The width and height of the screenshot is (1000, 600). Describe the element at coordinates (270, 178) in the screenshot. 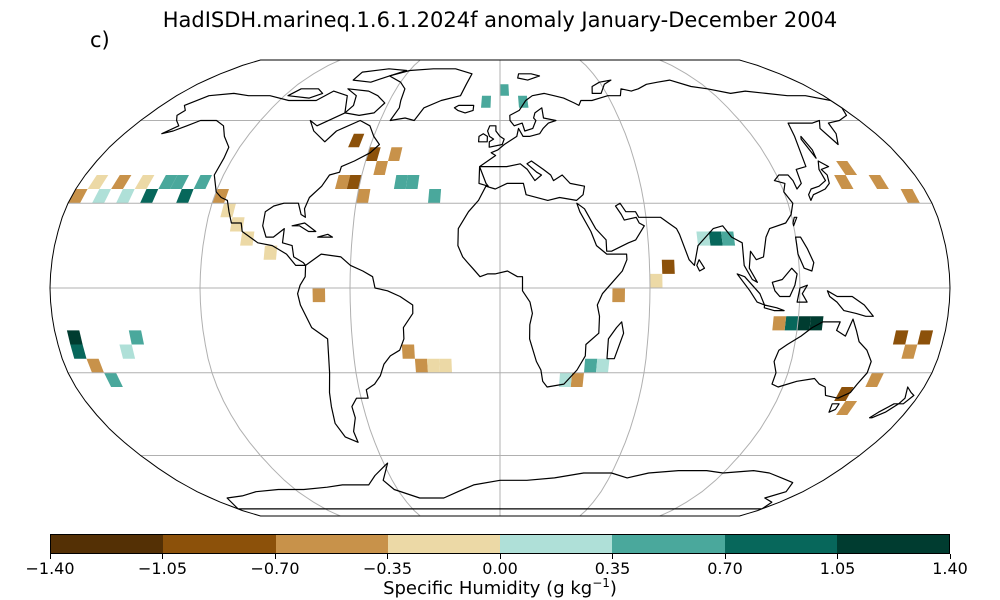

I see `coastline-north-america` at that location.